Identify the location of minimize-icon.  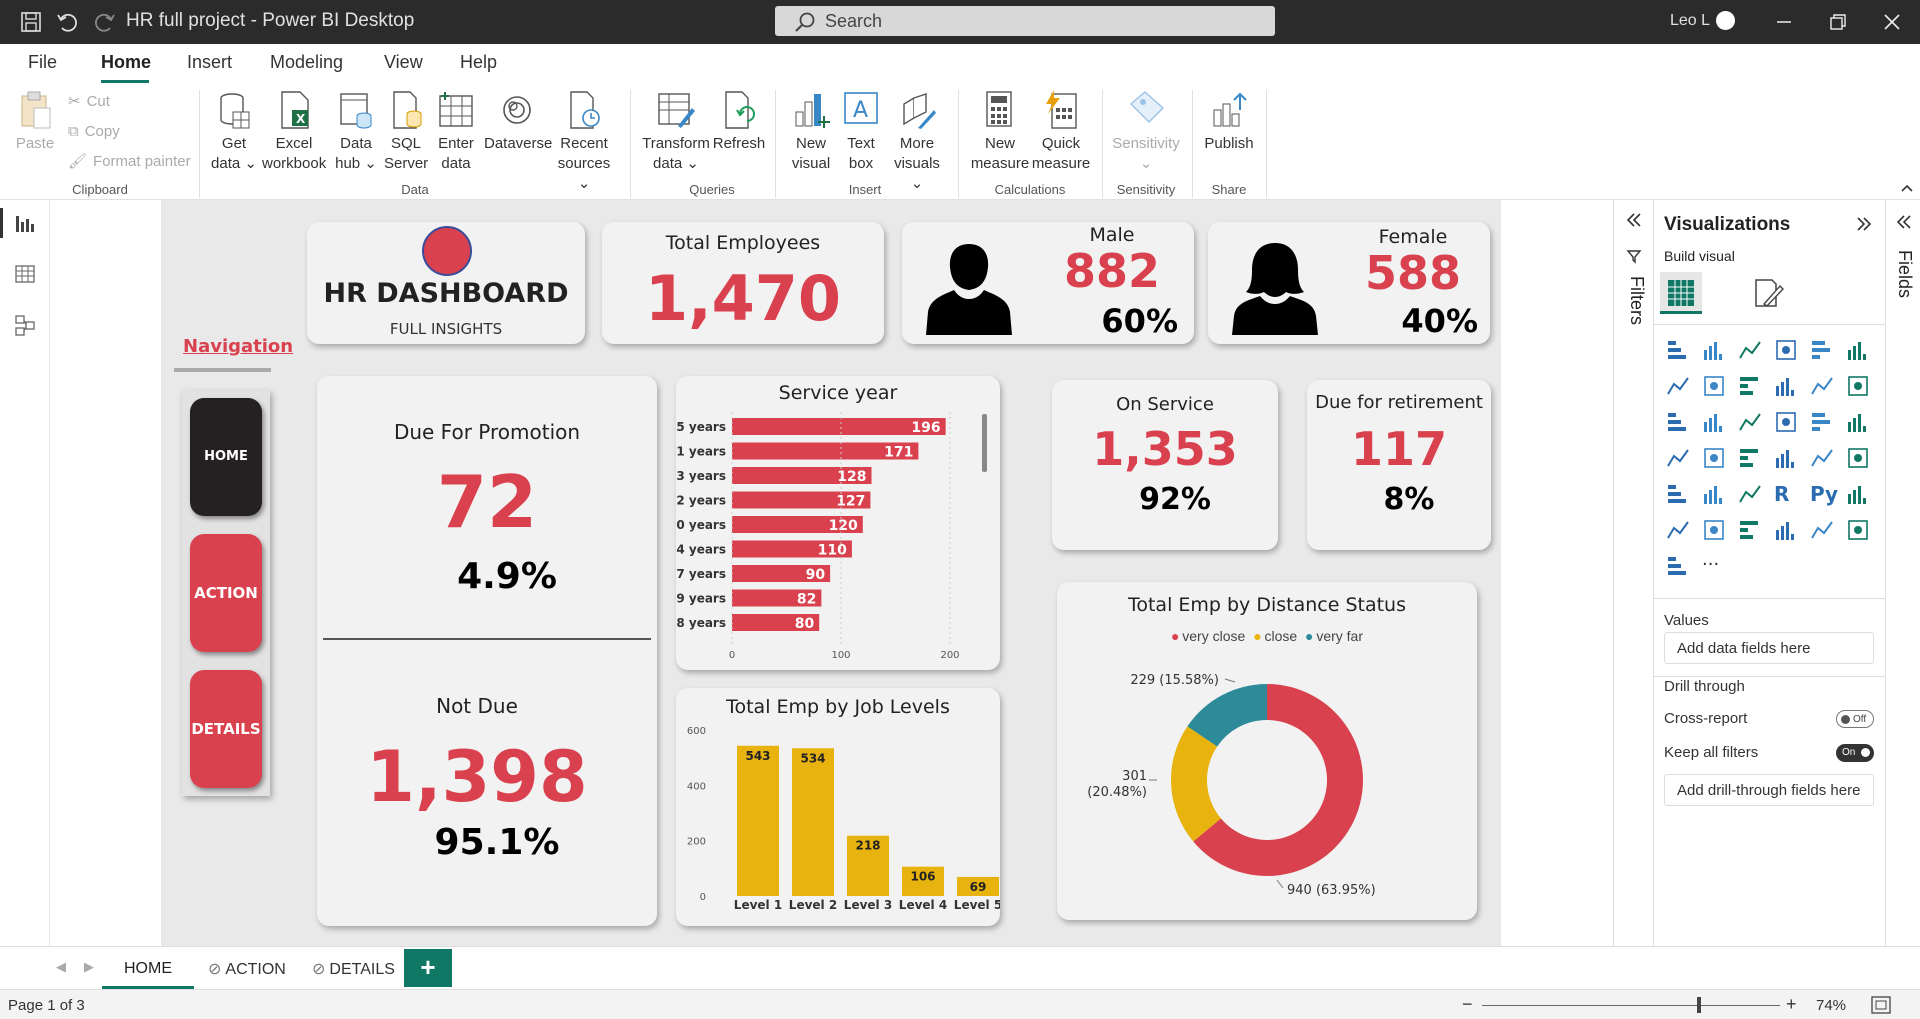
(1784, 22).